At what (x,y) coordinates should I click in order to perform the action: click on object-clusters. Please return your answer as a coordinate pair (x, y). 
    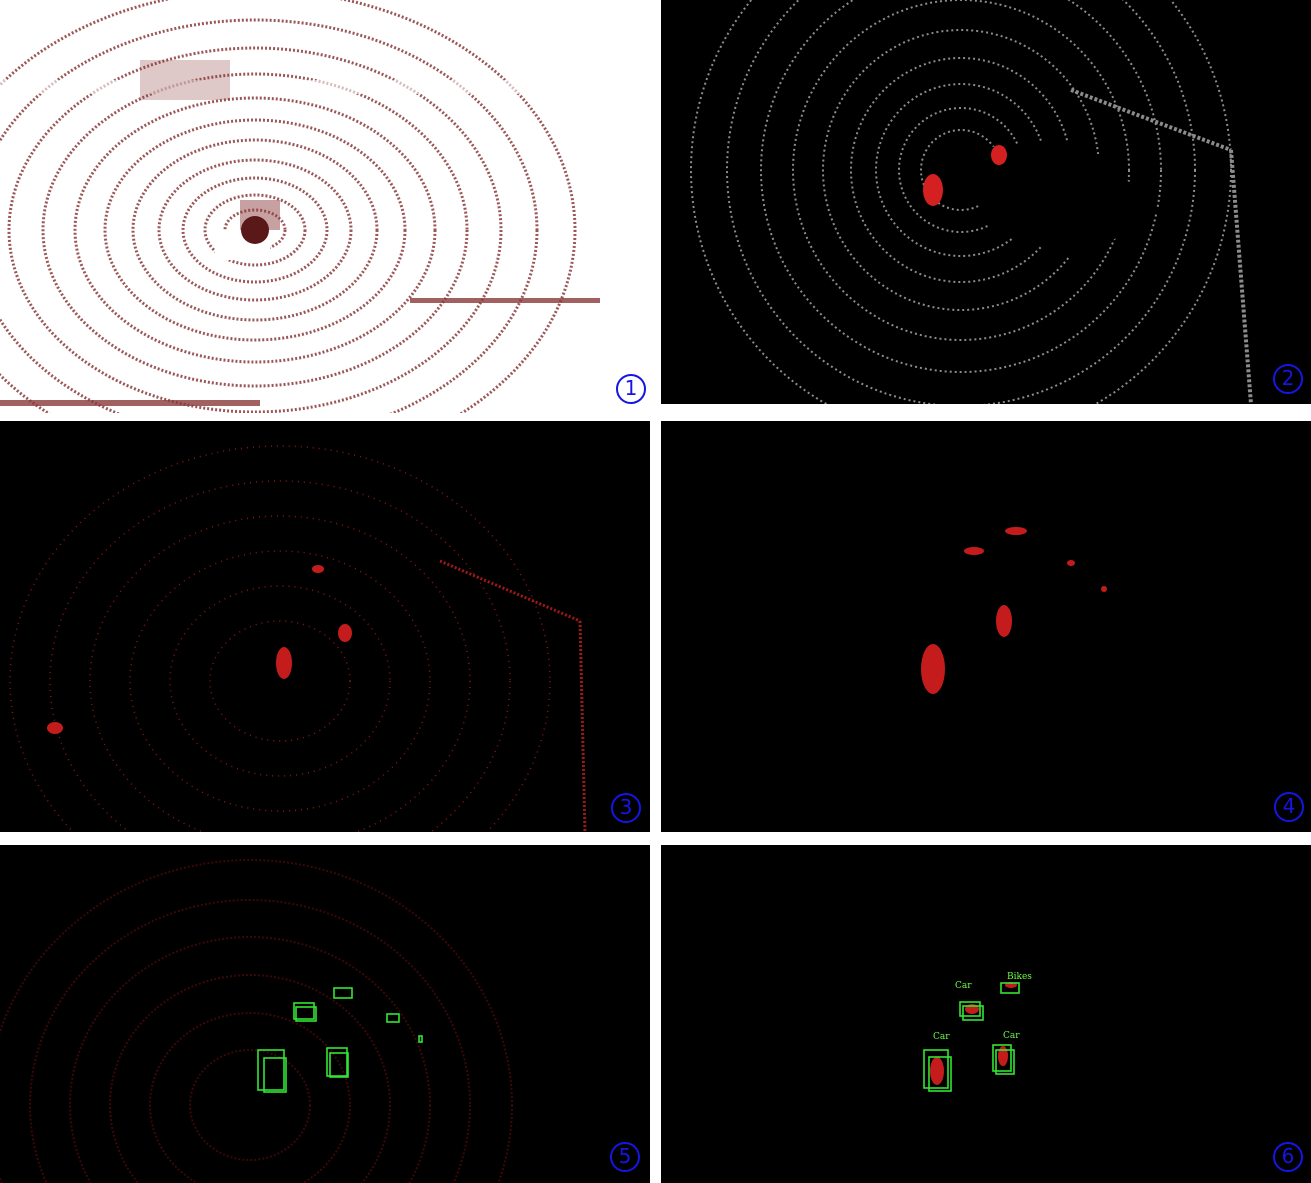
    Looking at the image, I should click on (1014, 610).